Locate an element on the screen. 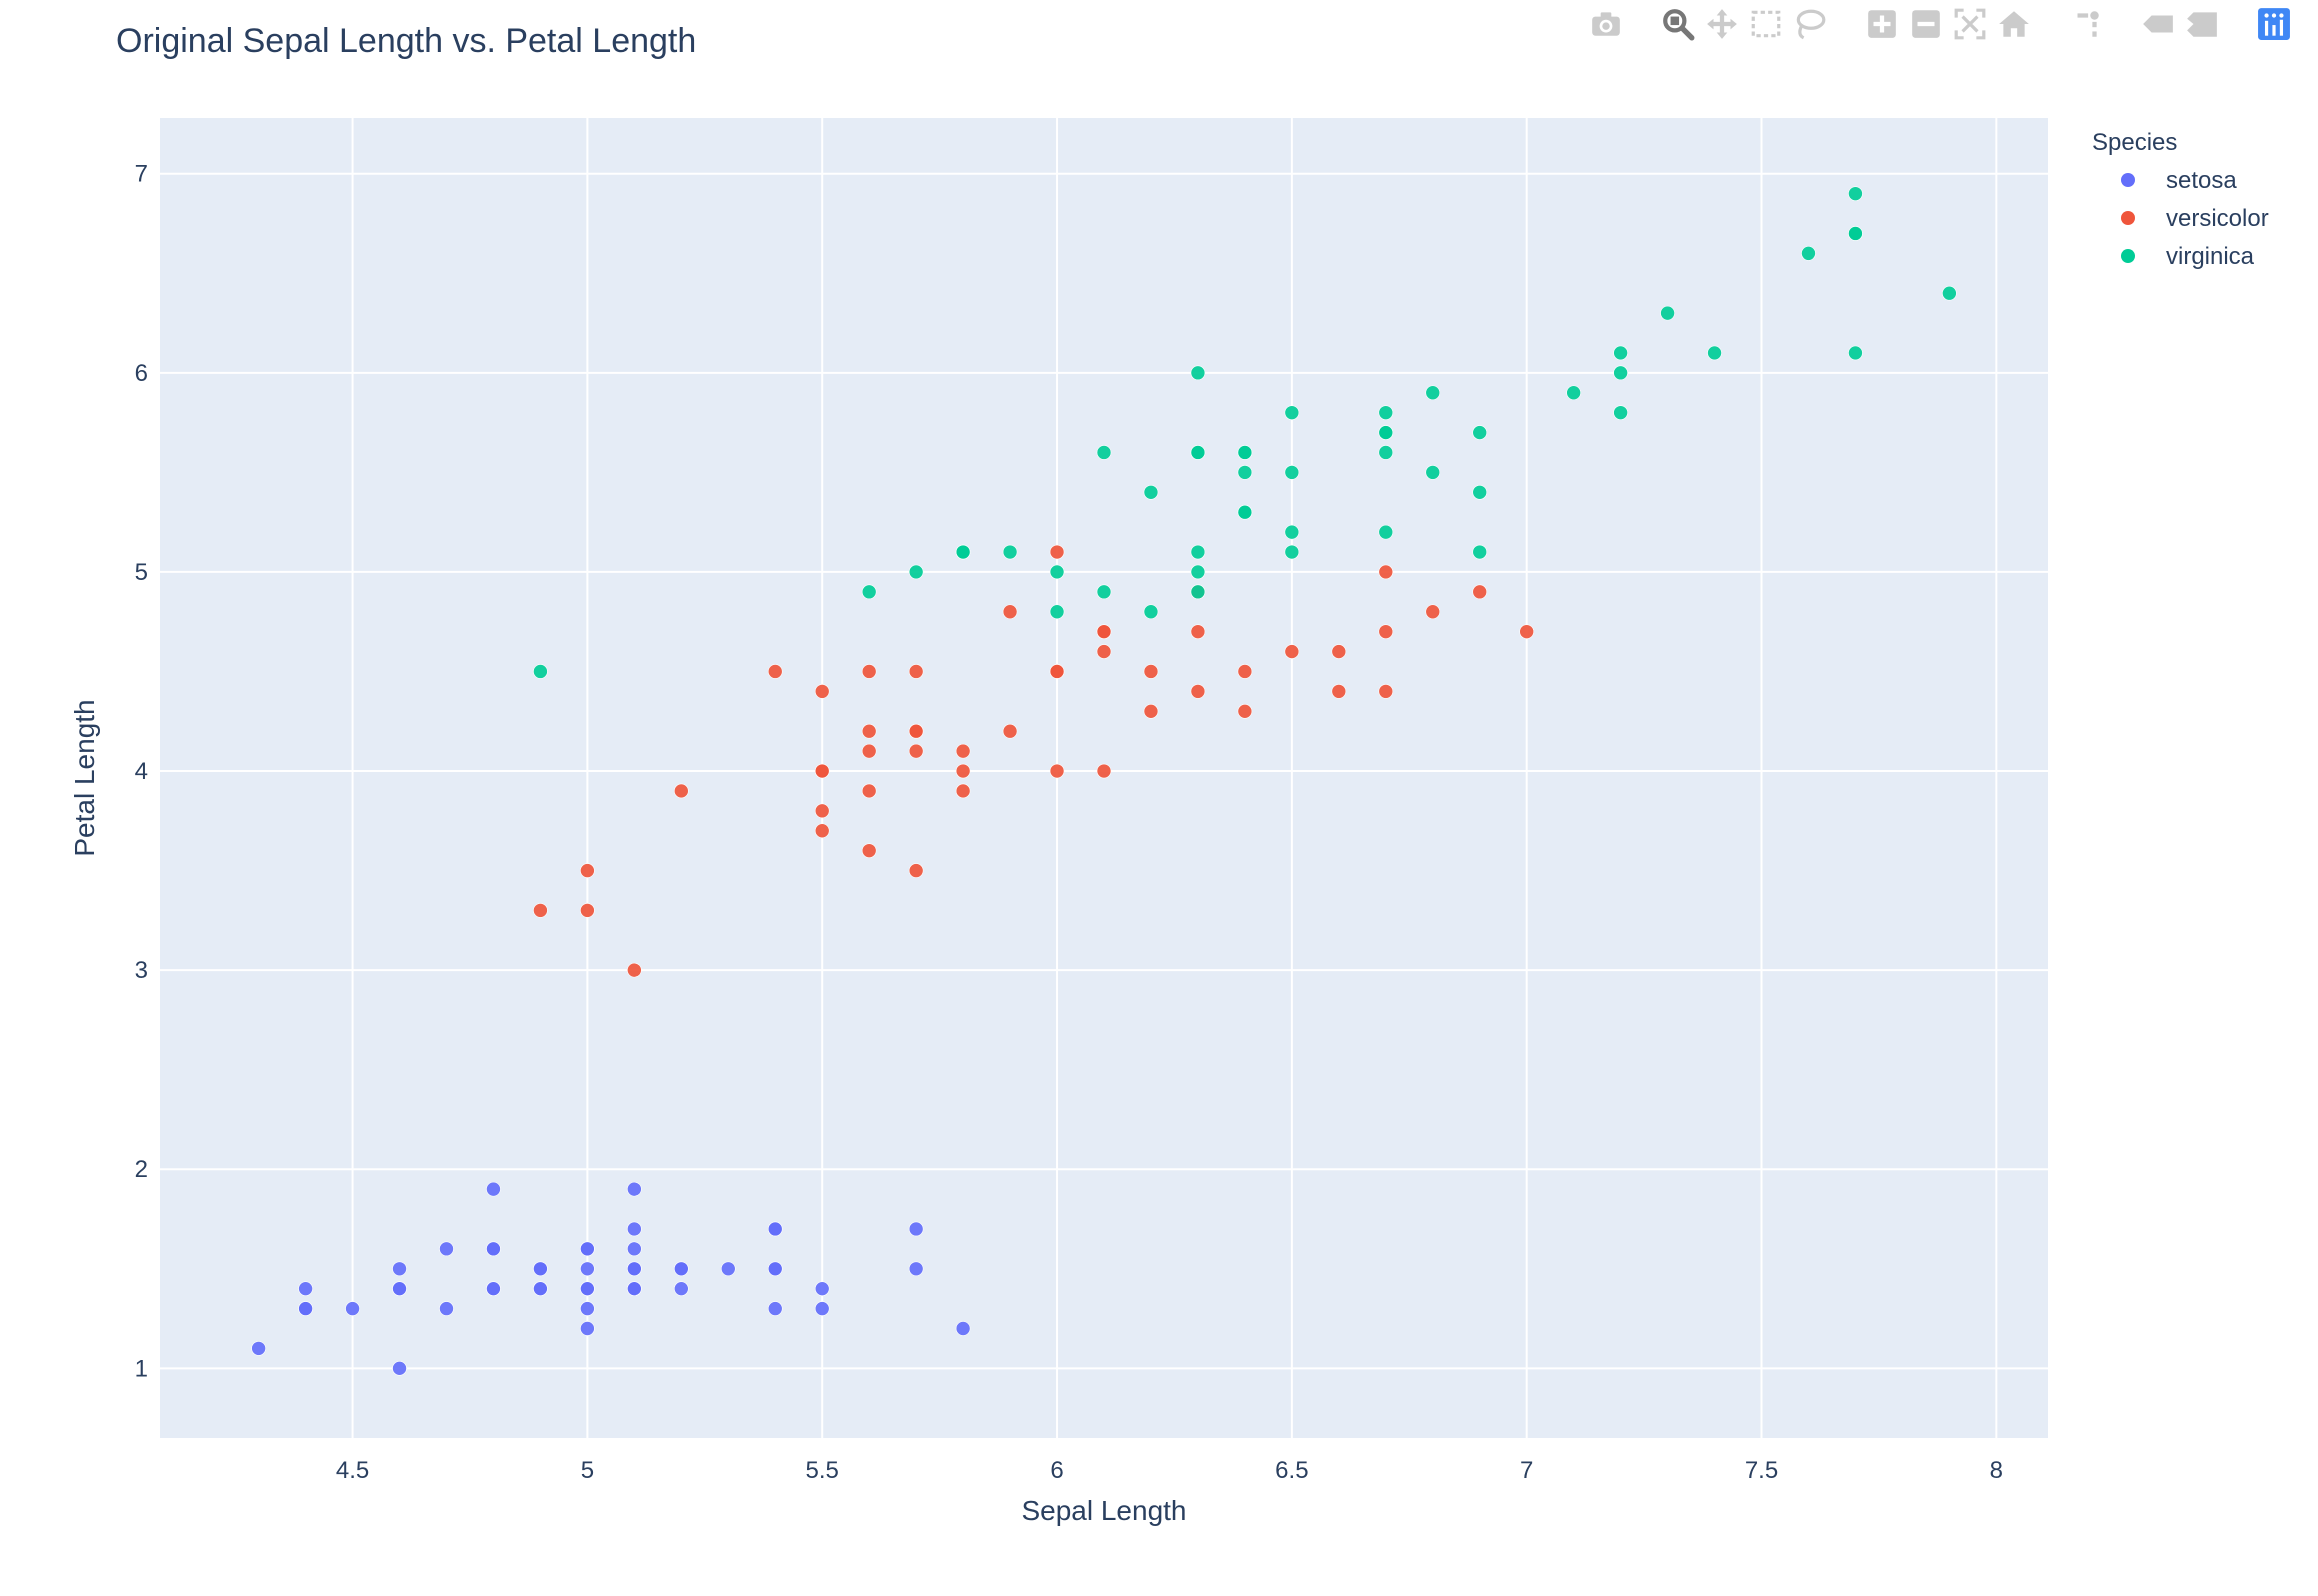 This screenshot has height=1596, width=2318. autoscale-button is located at coordinates (1970, 24).